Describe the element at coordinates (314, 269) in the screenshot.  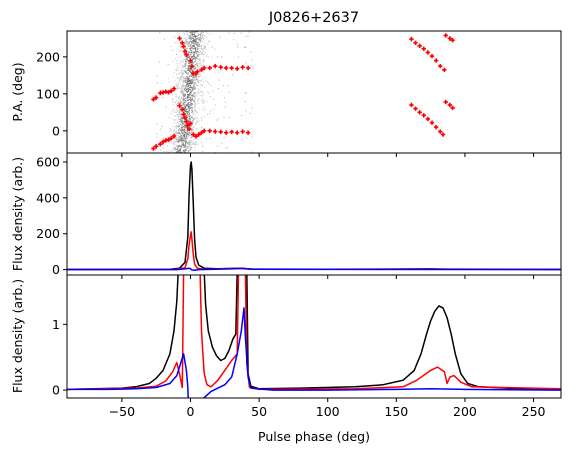
I see `profile-line` at that location.